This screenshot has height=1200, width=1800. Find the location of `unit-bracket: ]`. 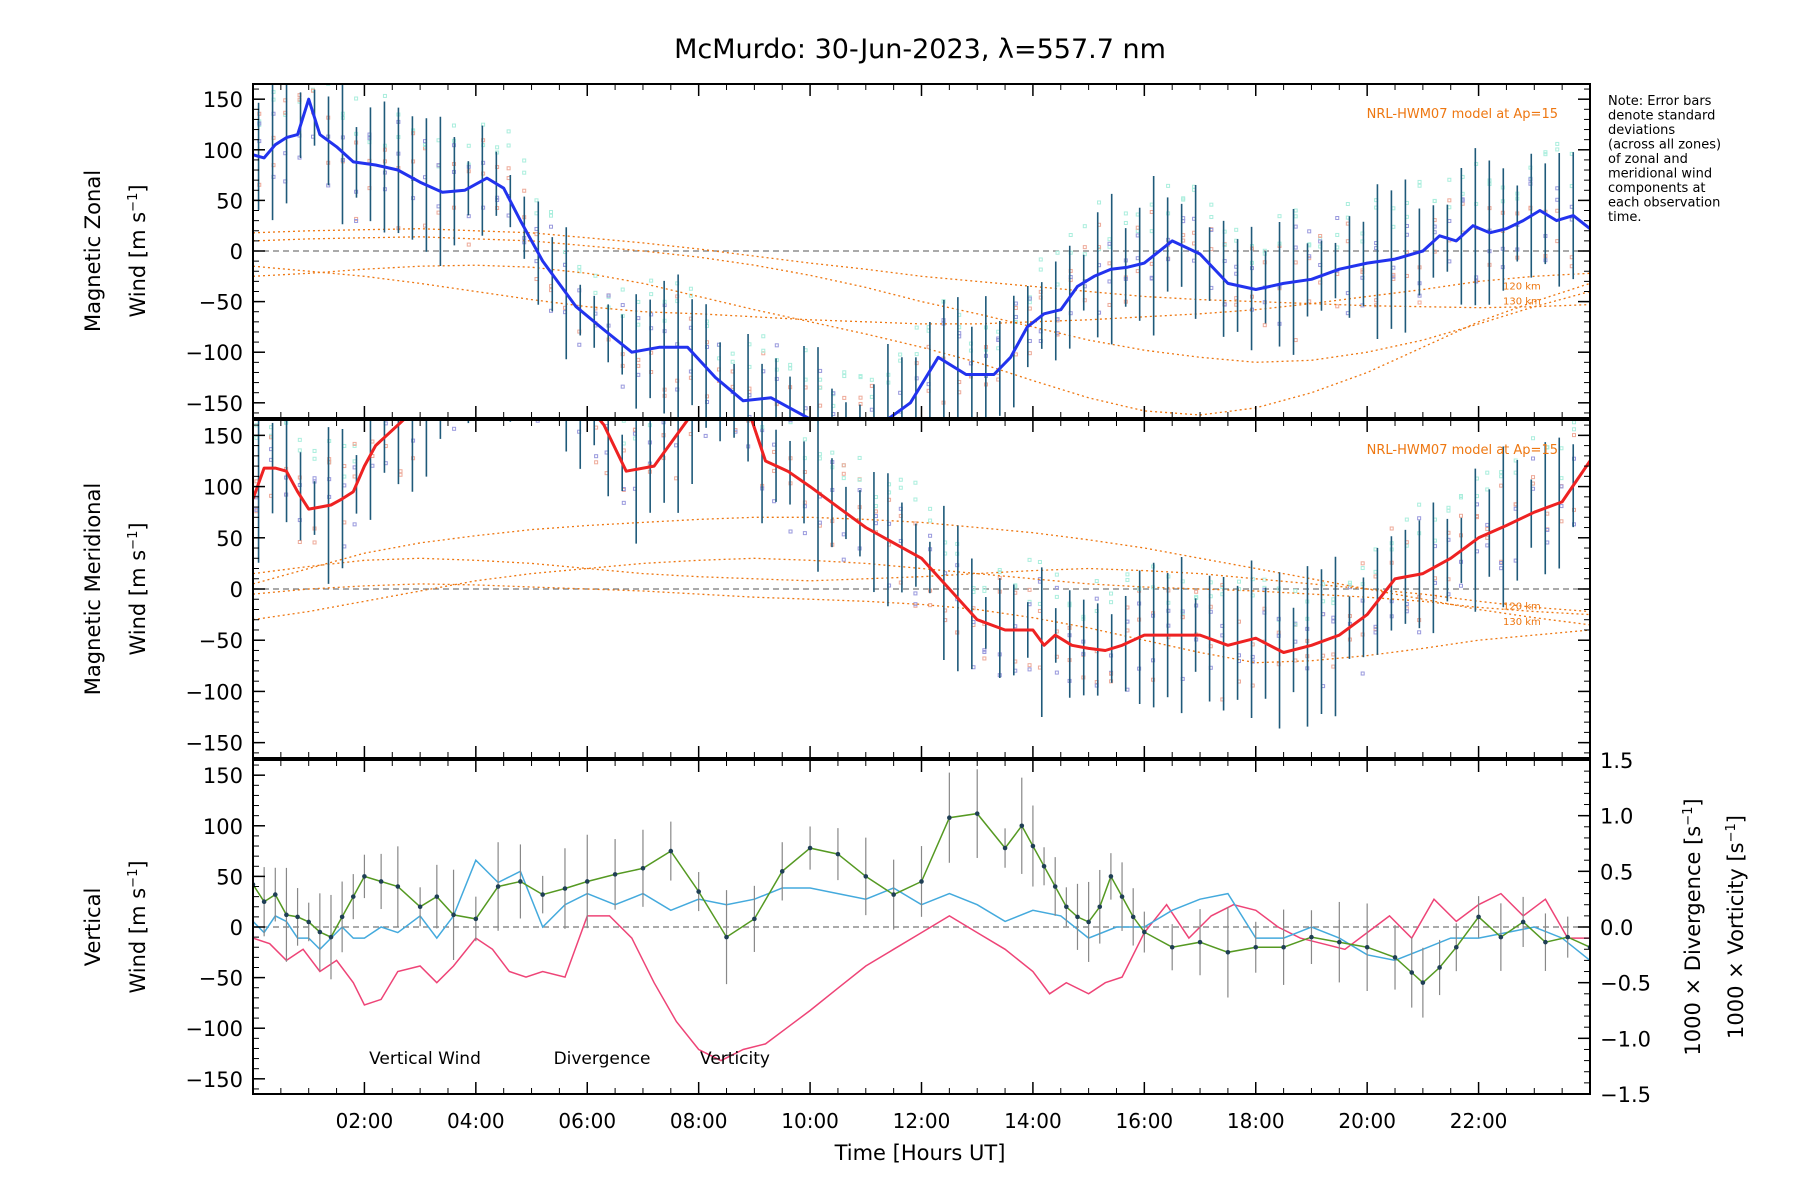

unit-bracket: ] is located at coordinates (138, 188).